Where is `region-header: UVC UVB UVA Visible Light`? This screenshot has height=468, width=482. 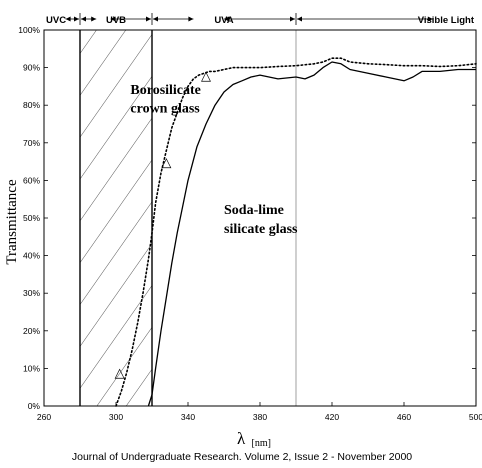
region-header: UVC UVB UVA Visible Light is located at coordinates (260, 19).